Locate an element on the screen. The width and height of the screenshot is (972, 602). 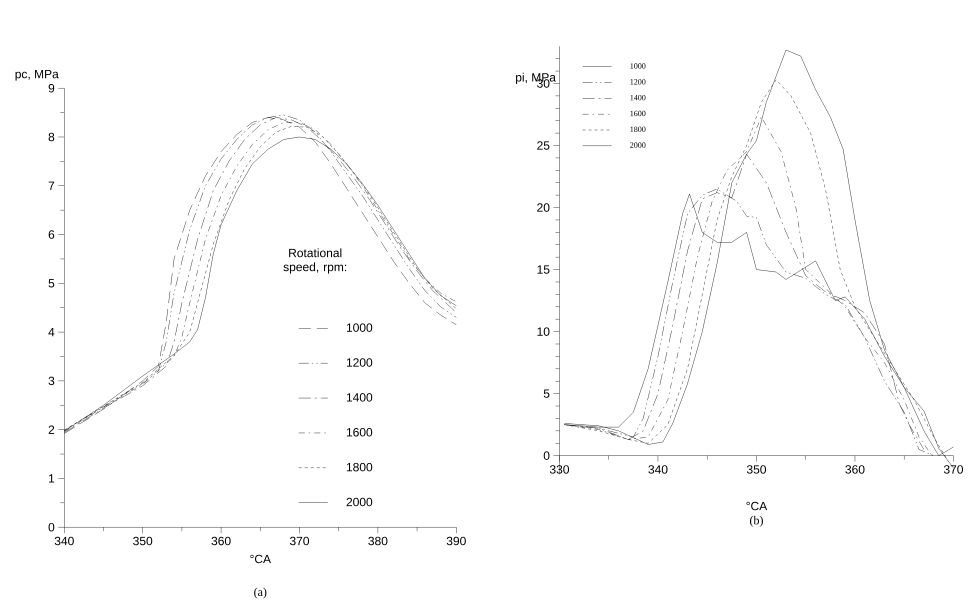
text: (a) is located at coordinates (260, 593).